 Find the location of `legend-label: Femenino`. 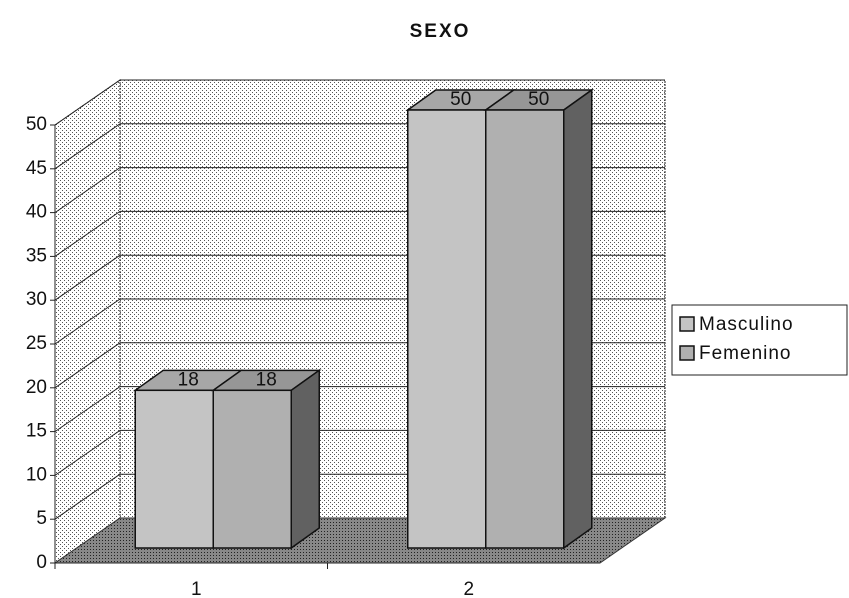

legend-label: Femenino is located at coordinates (745, 353).